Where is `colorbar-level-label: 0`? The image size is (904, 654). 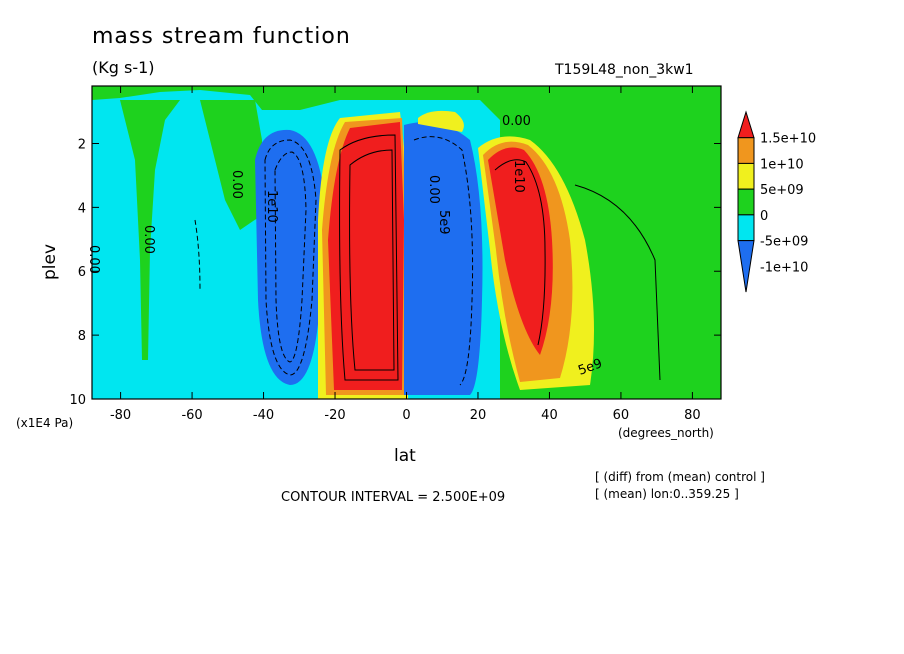 colorbar-level-label: 0 is located at coordinates (764, 216).